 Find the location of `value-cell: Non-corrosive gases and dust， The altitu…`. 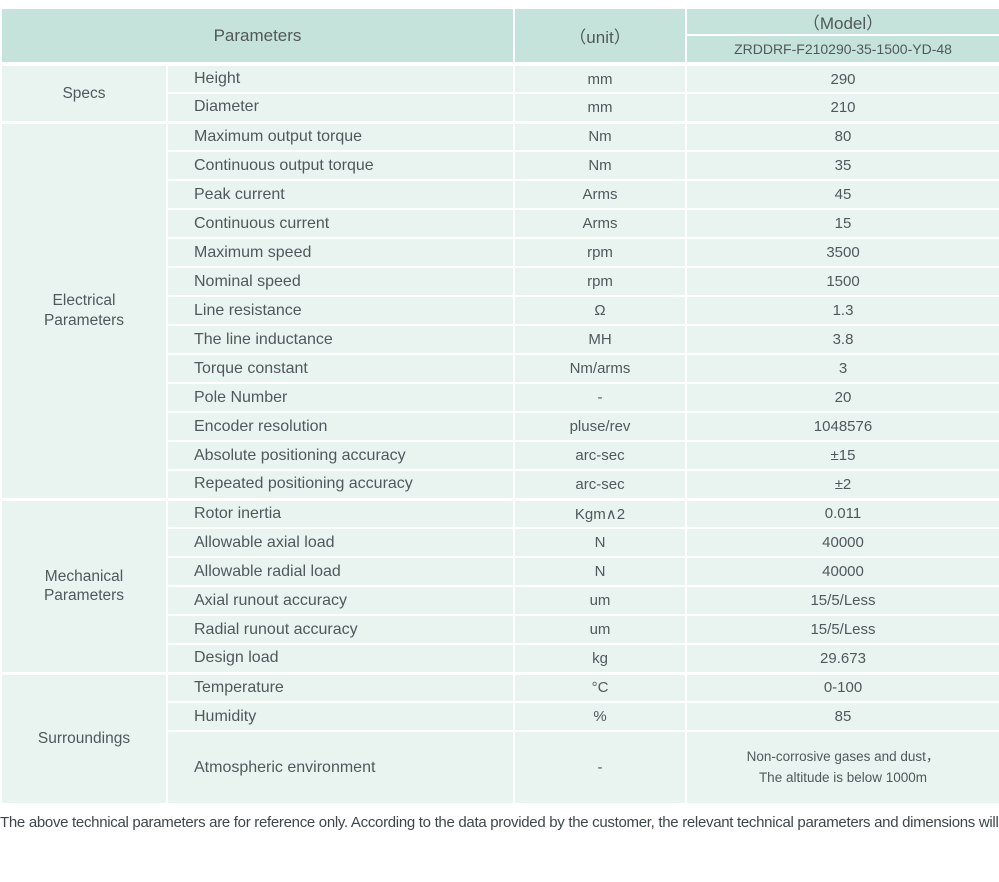

value-cell: Non-corrosive gases and dust， The altitu… is located at coordinates (842, 767).